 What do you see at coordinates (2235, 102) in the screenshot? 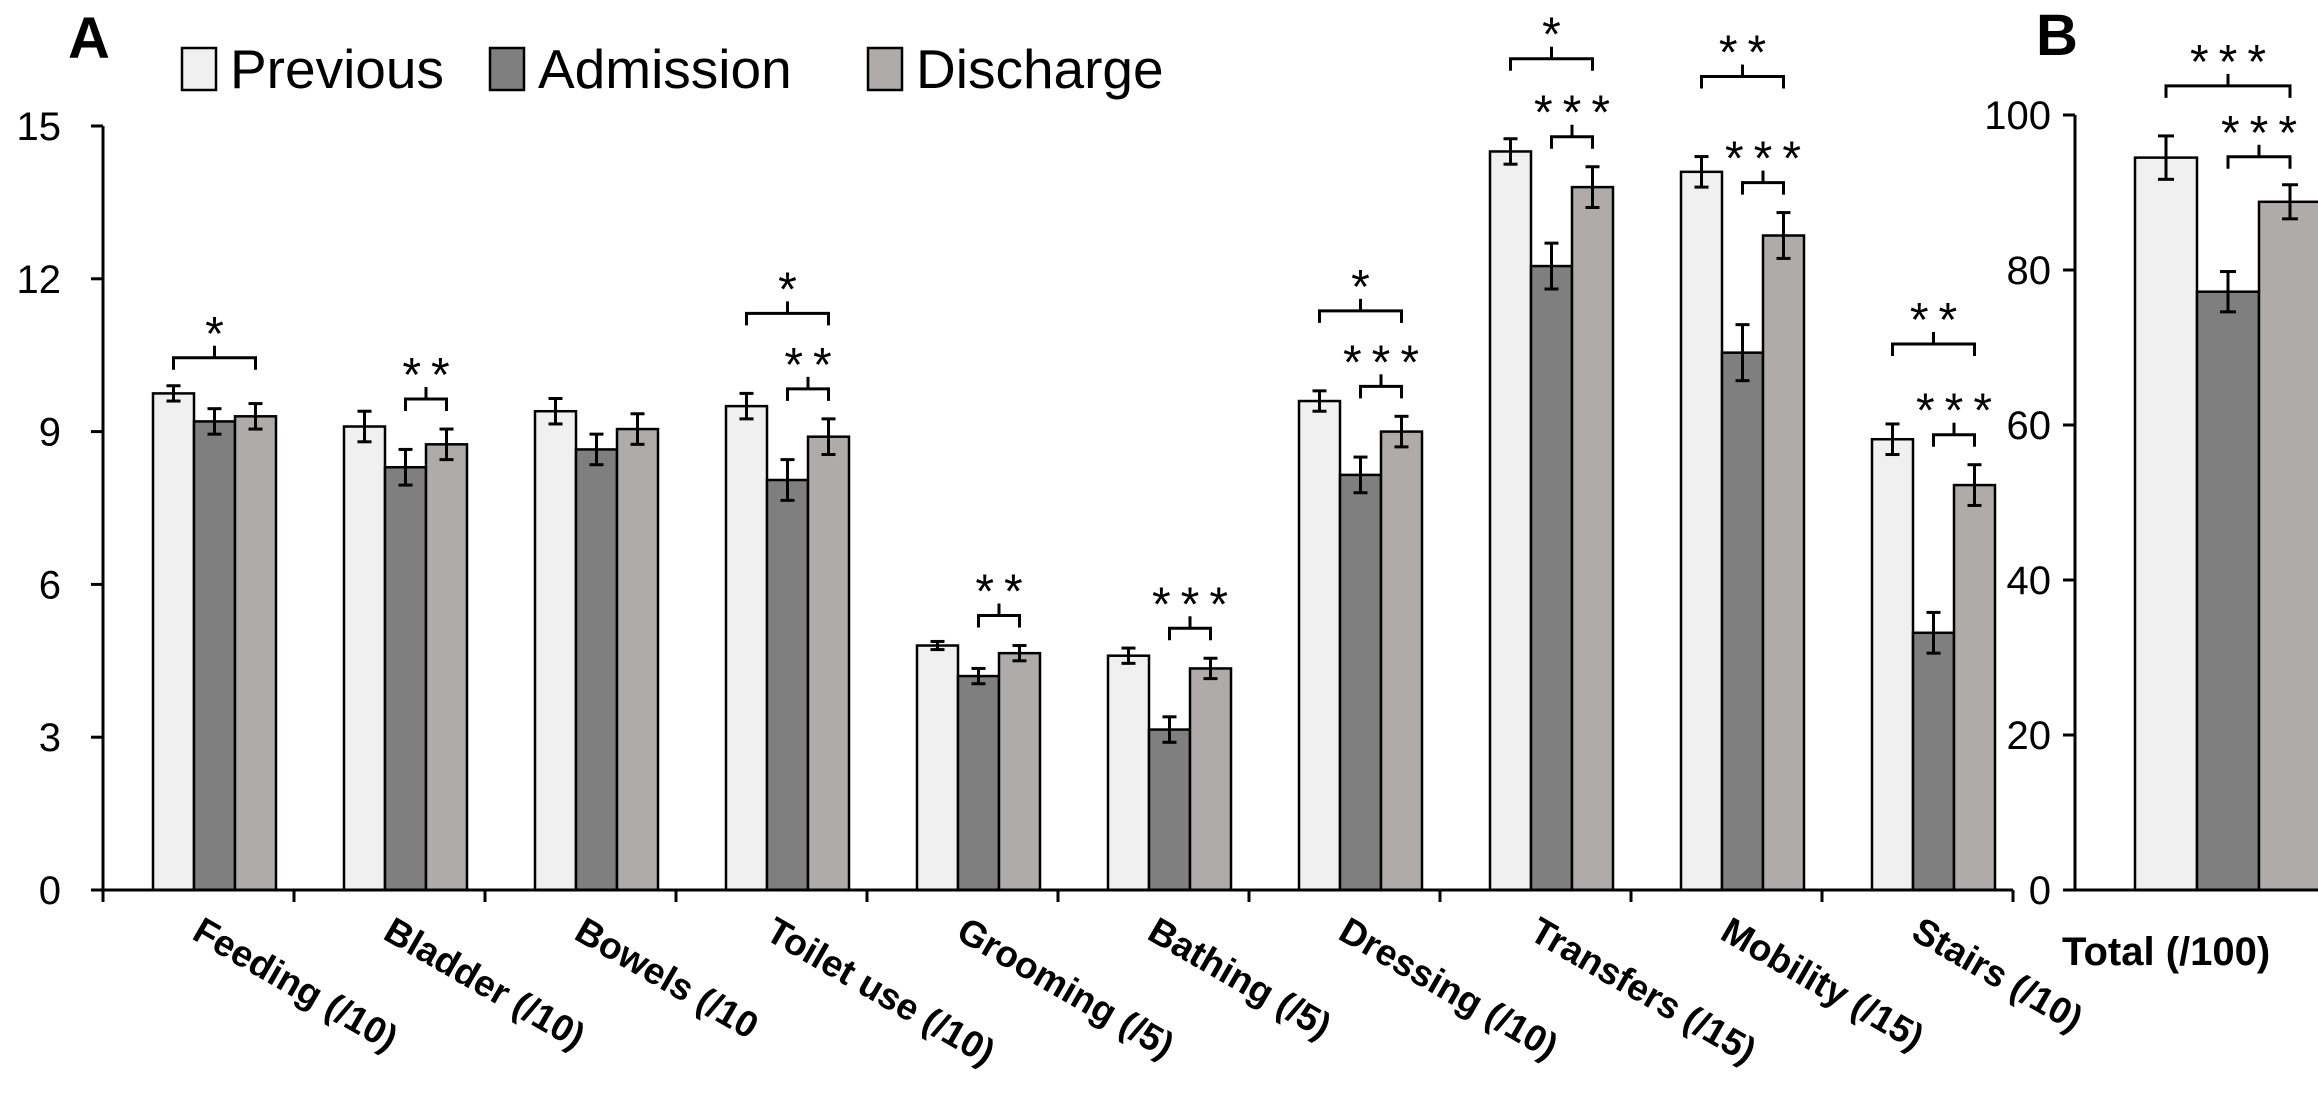
I see `significance-b: *** ***` at bounding box center [2235, 102].